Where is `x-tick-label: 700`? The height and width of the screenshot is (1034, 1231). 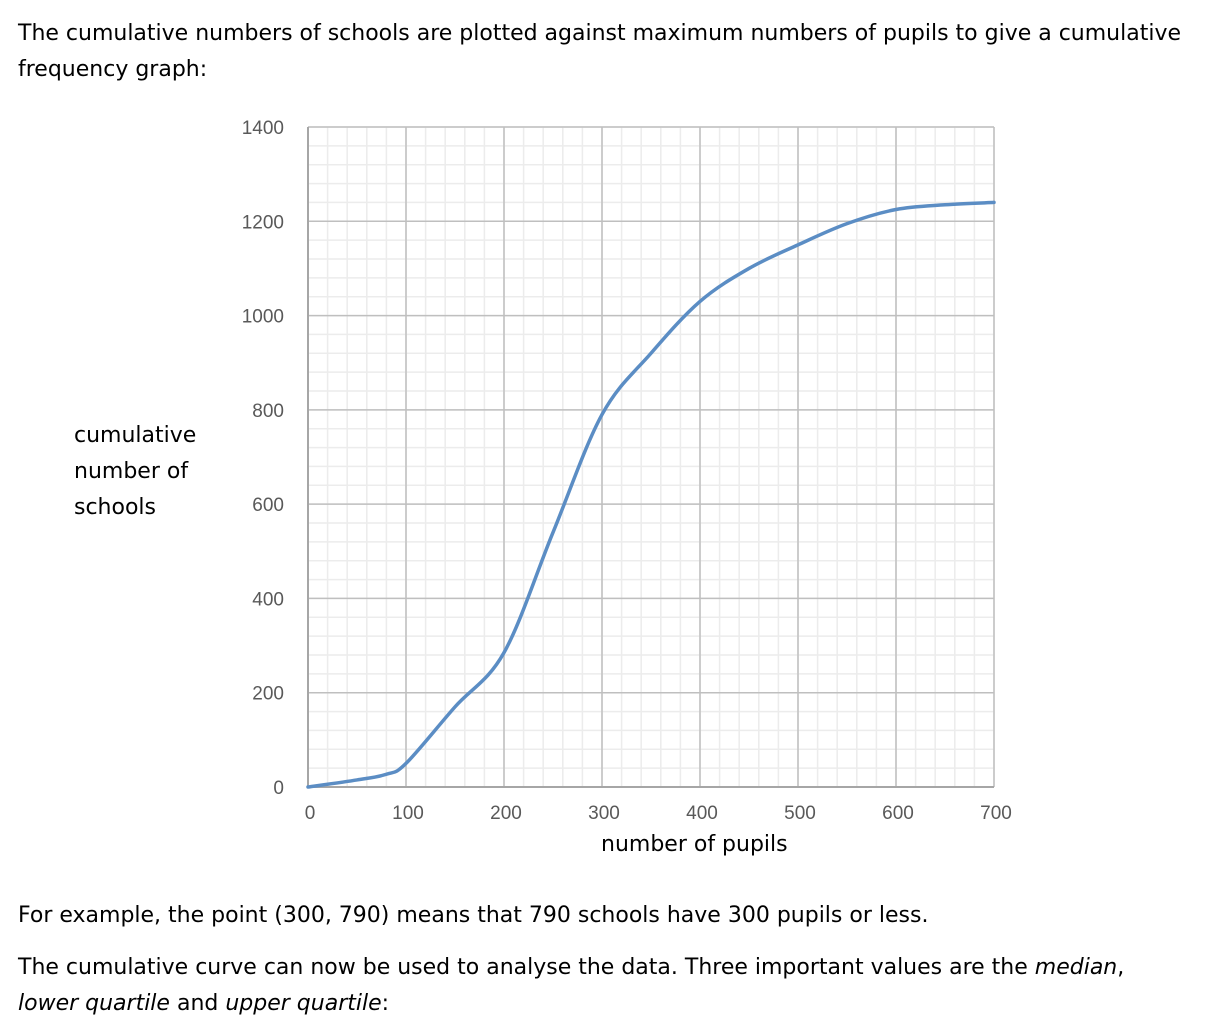
x-tick-label: 700 is located at coordinates (996, 813).